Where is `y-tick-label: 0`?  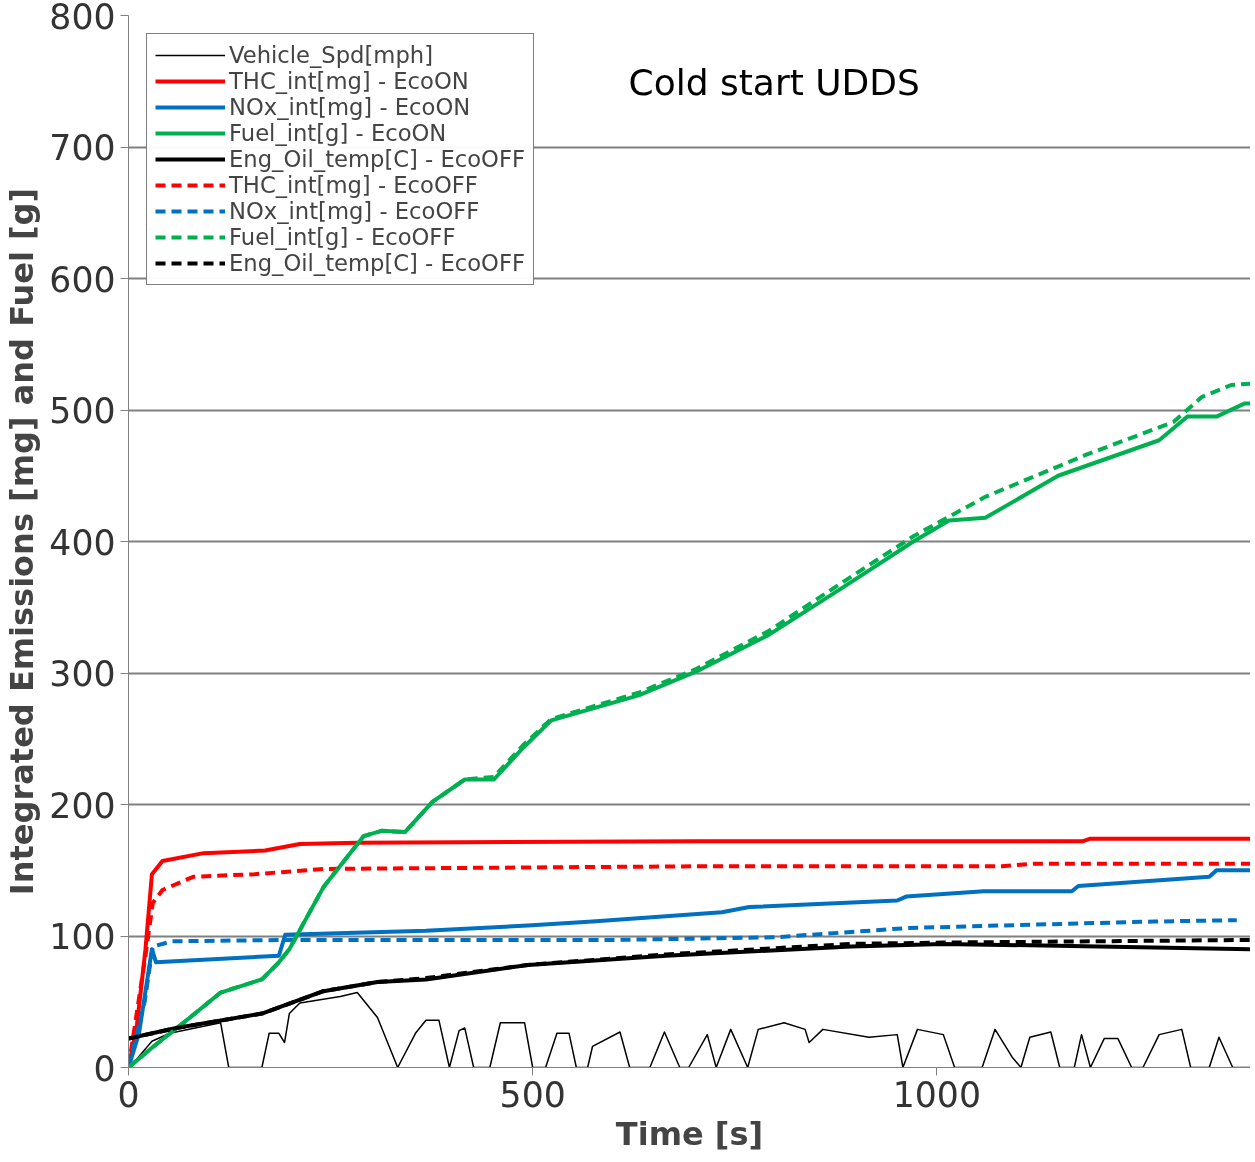
y-tick-label: 0 is located at coordinates (104, 1068).